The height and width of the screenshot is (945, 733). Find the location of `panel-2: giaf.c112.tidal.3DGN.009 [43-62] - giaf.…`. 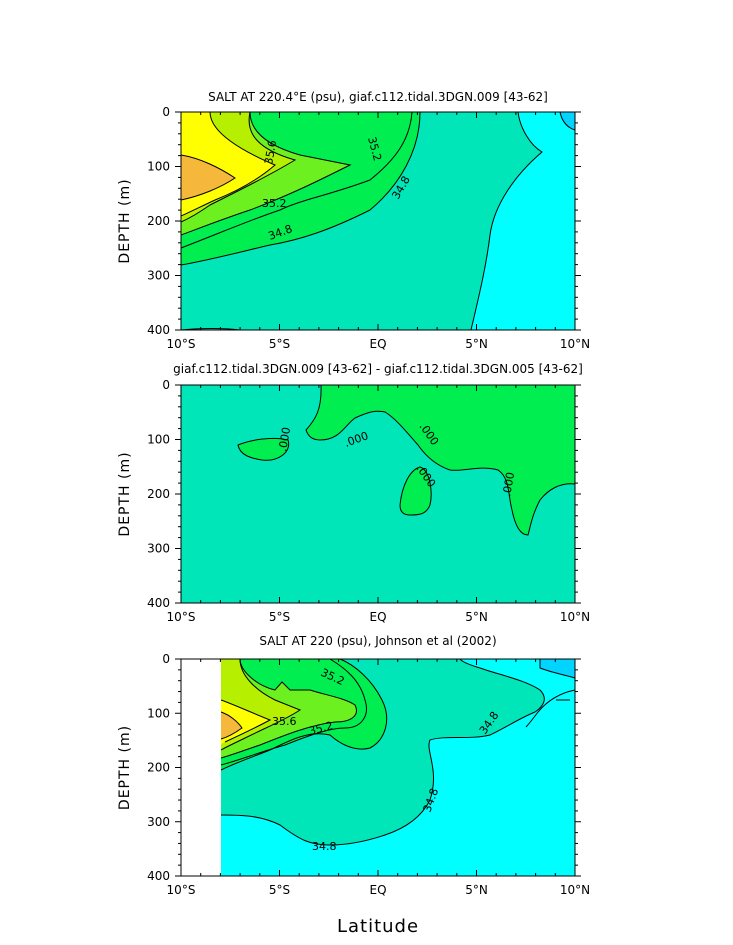

panel-2: giaf.c112.tidal.3DGN.009 [43-62] - giaf.… is located at coordinates (378, 483).